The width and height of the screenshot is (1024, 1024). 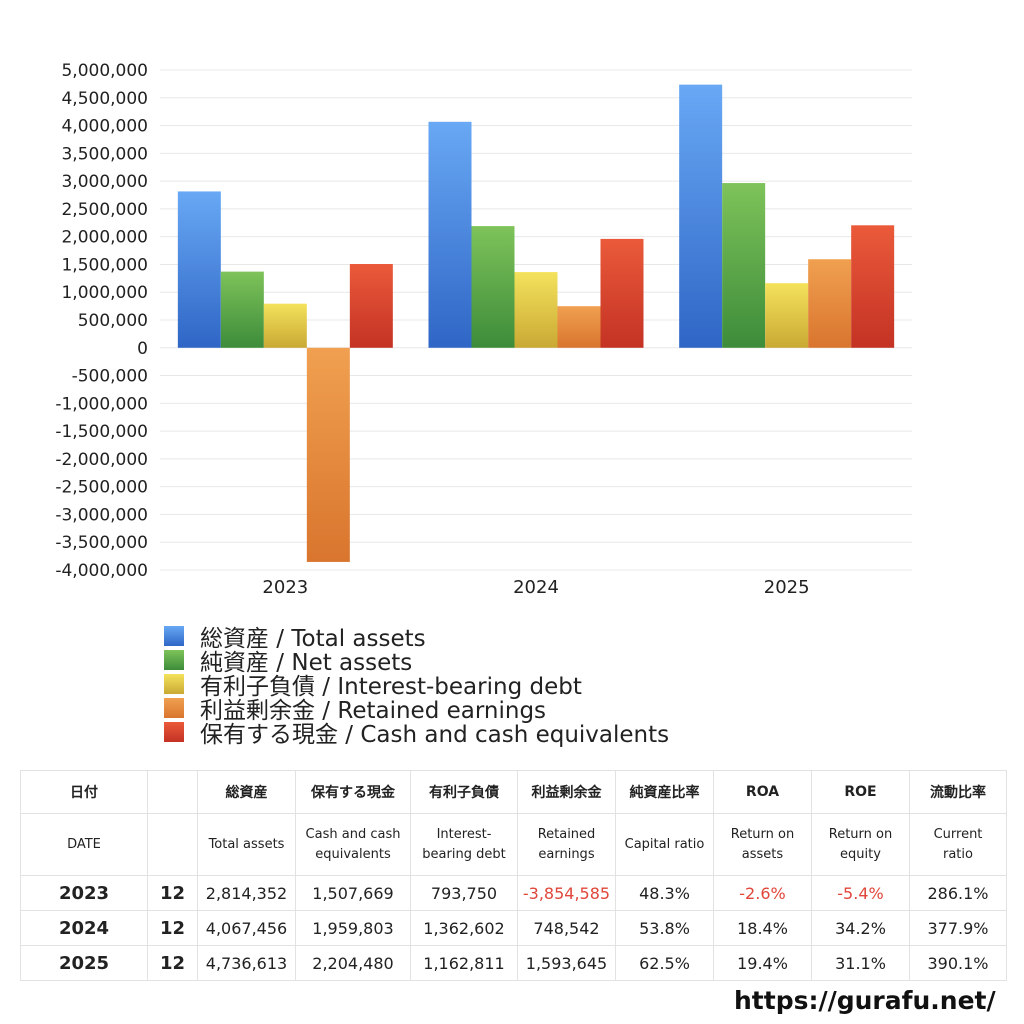 What do you see at coordinates (174, 684) in the screenshot?
I see `legend-swatch-interest-bearing-debt` at bounding box center [174, 684].